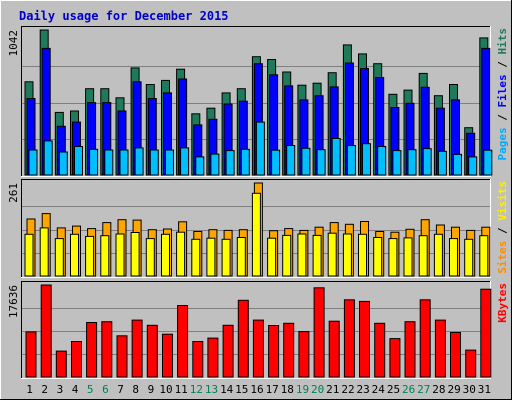 Image resolution: width=512 pixels, height=400 pixels. I want to click on x-tick-label: 23, so click(362, 389).